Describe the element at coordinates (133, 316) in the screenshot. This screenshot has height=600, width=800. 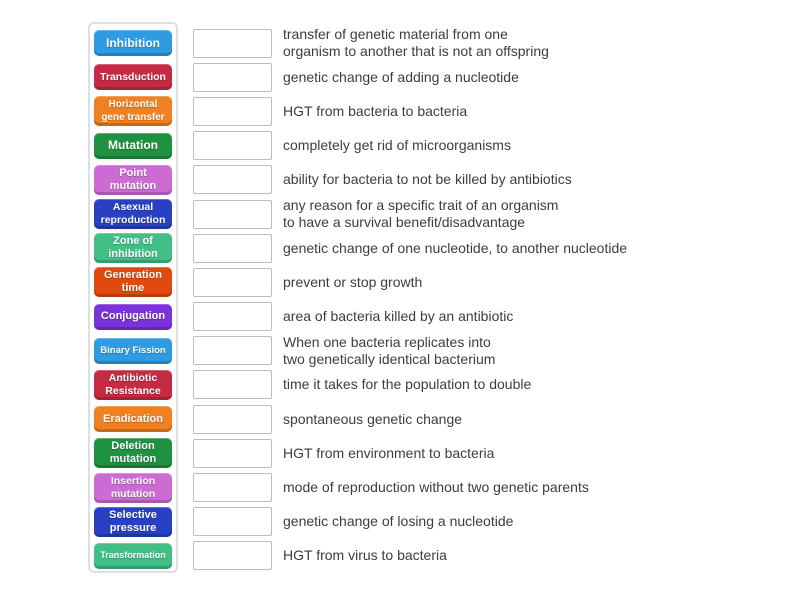
I see `term-tile-conjugation: Conjugation` at that location.